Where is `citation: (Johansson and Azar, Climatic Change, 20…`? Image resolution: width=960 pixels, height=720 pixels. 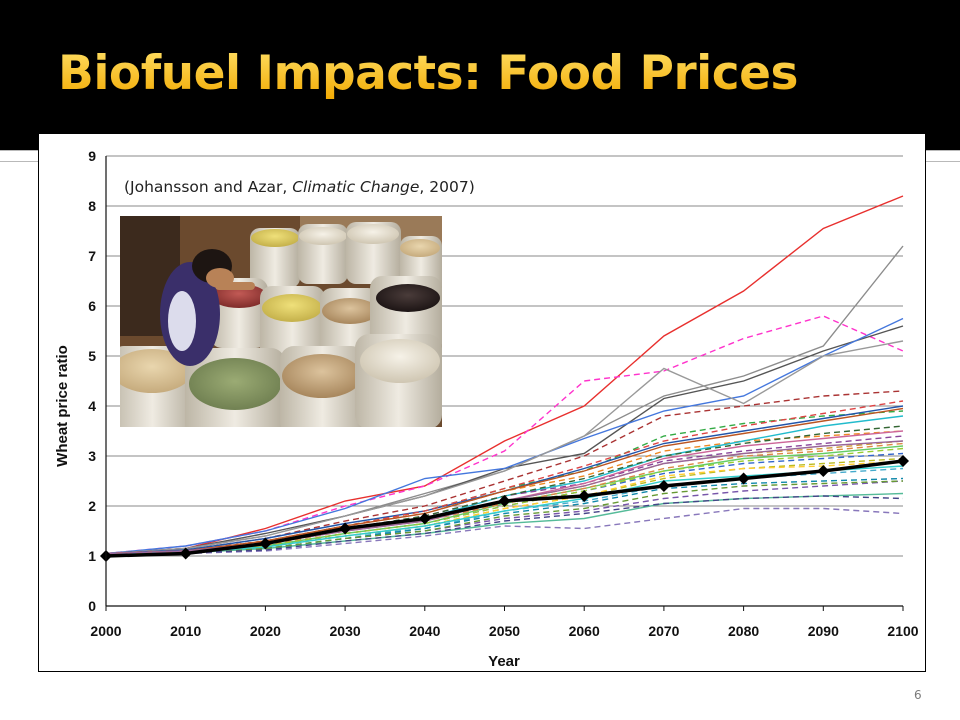
citation: (Johansson and Azar, Climatic Change, 20… is located at coordinates (299, 187).